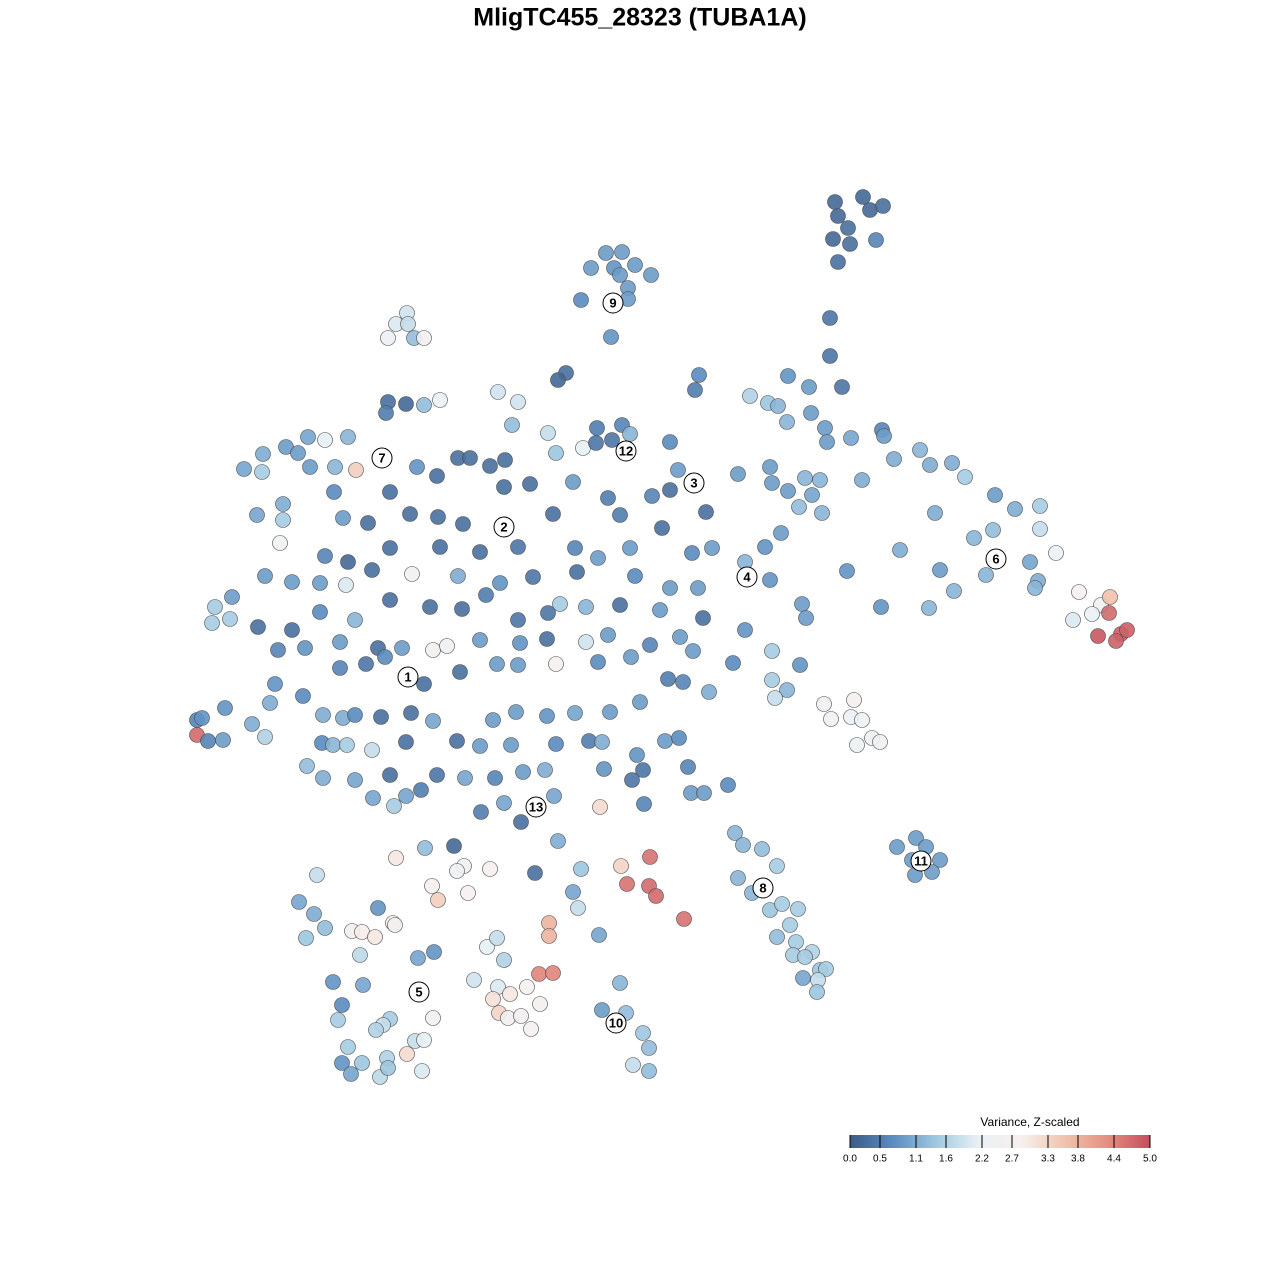  I want to click on cluster-label: 7, so click(381, 457).